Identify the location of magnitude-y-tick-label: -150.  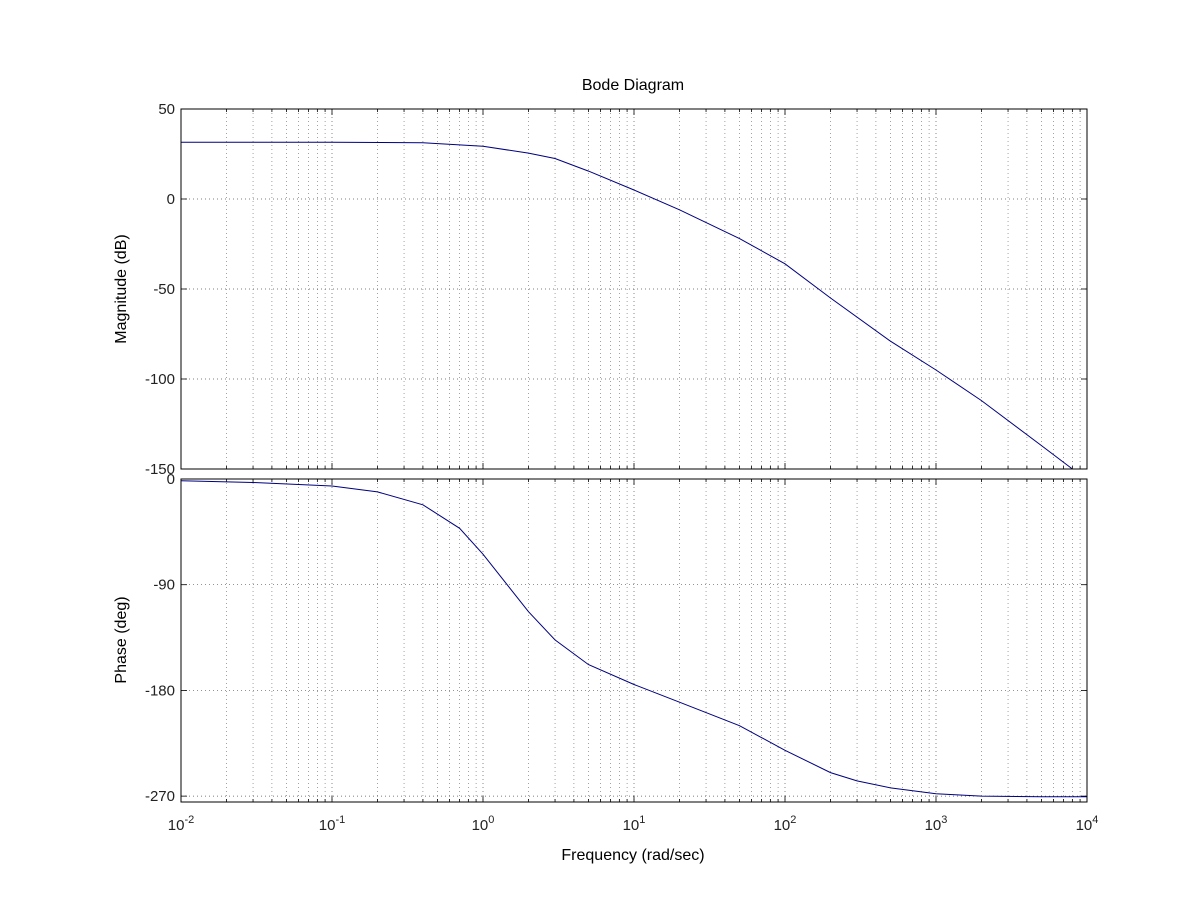
(160, 469).